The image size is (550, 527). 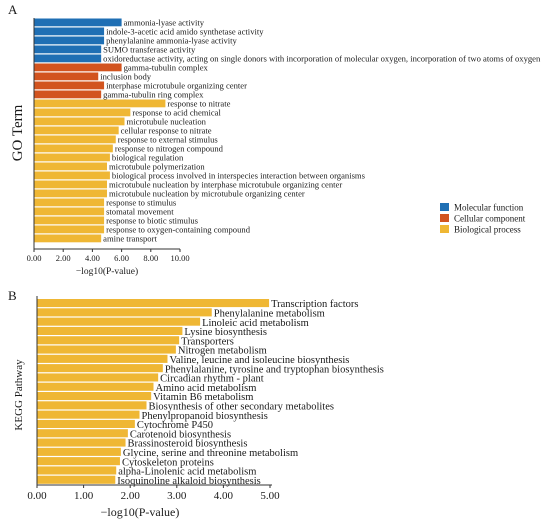 What do you see at coordinates (166, 131) in the screenshot?
I see `go-term-label: cellular response to nitrate` at bounding box center [166, 131].